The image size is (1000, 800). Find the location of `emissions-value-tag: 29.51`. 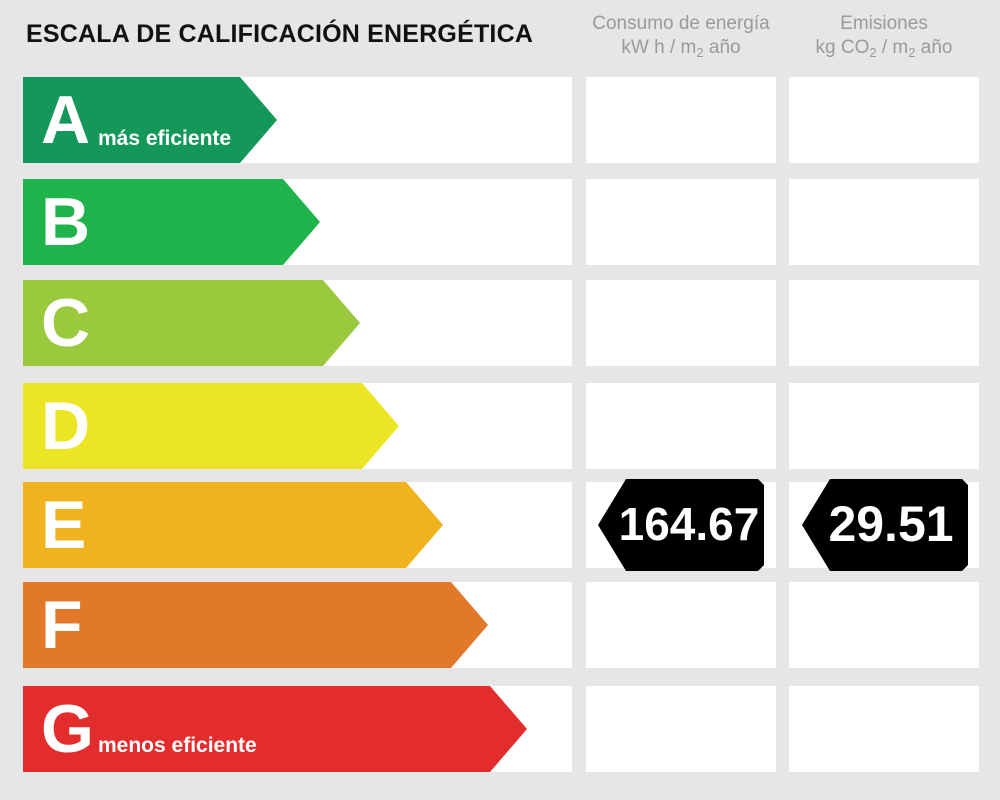

emissions-value-tag: 29.51 is located at coordinates (885, 525).